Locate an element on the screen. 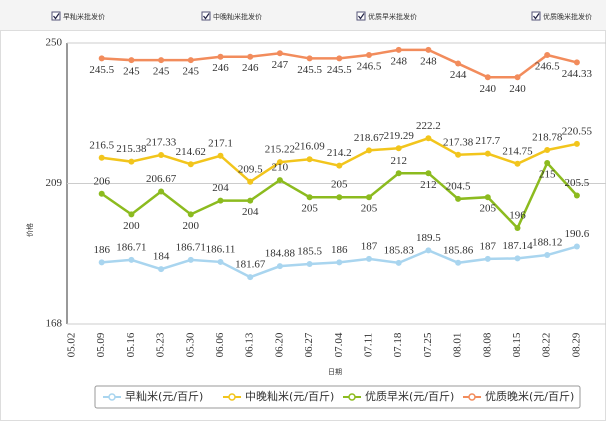 The width and height of the screenshot is (606, 427). x-tick-label: 06.20 is located at coordinates (279, 344).